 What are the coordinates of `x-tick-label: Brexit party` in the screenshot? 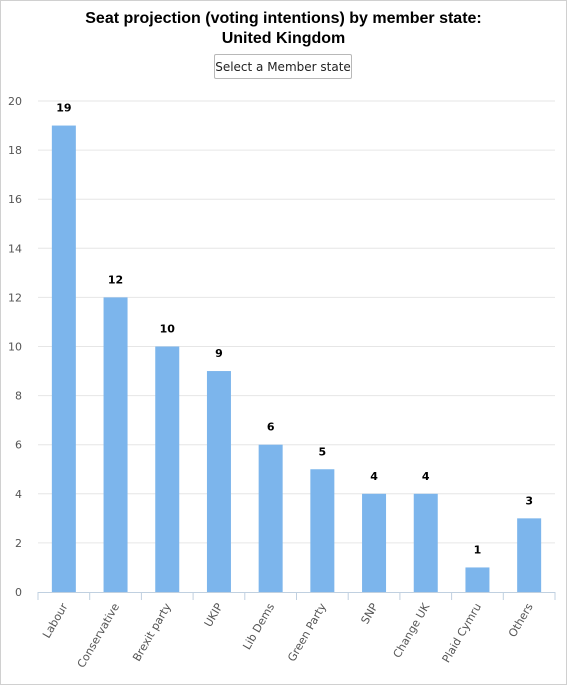 It's located at (152, 632).